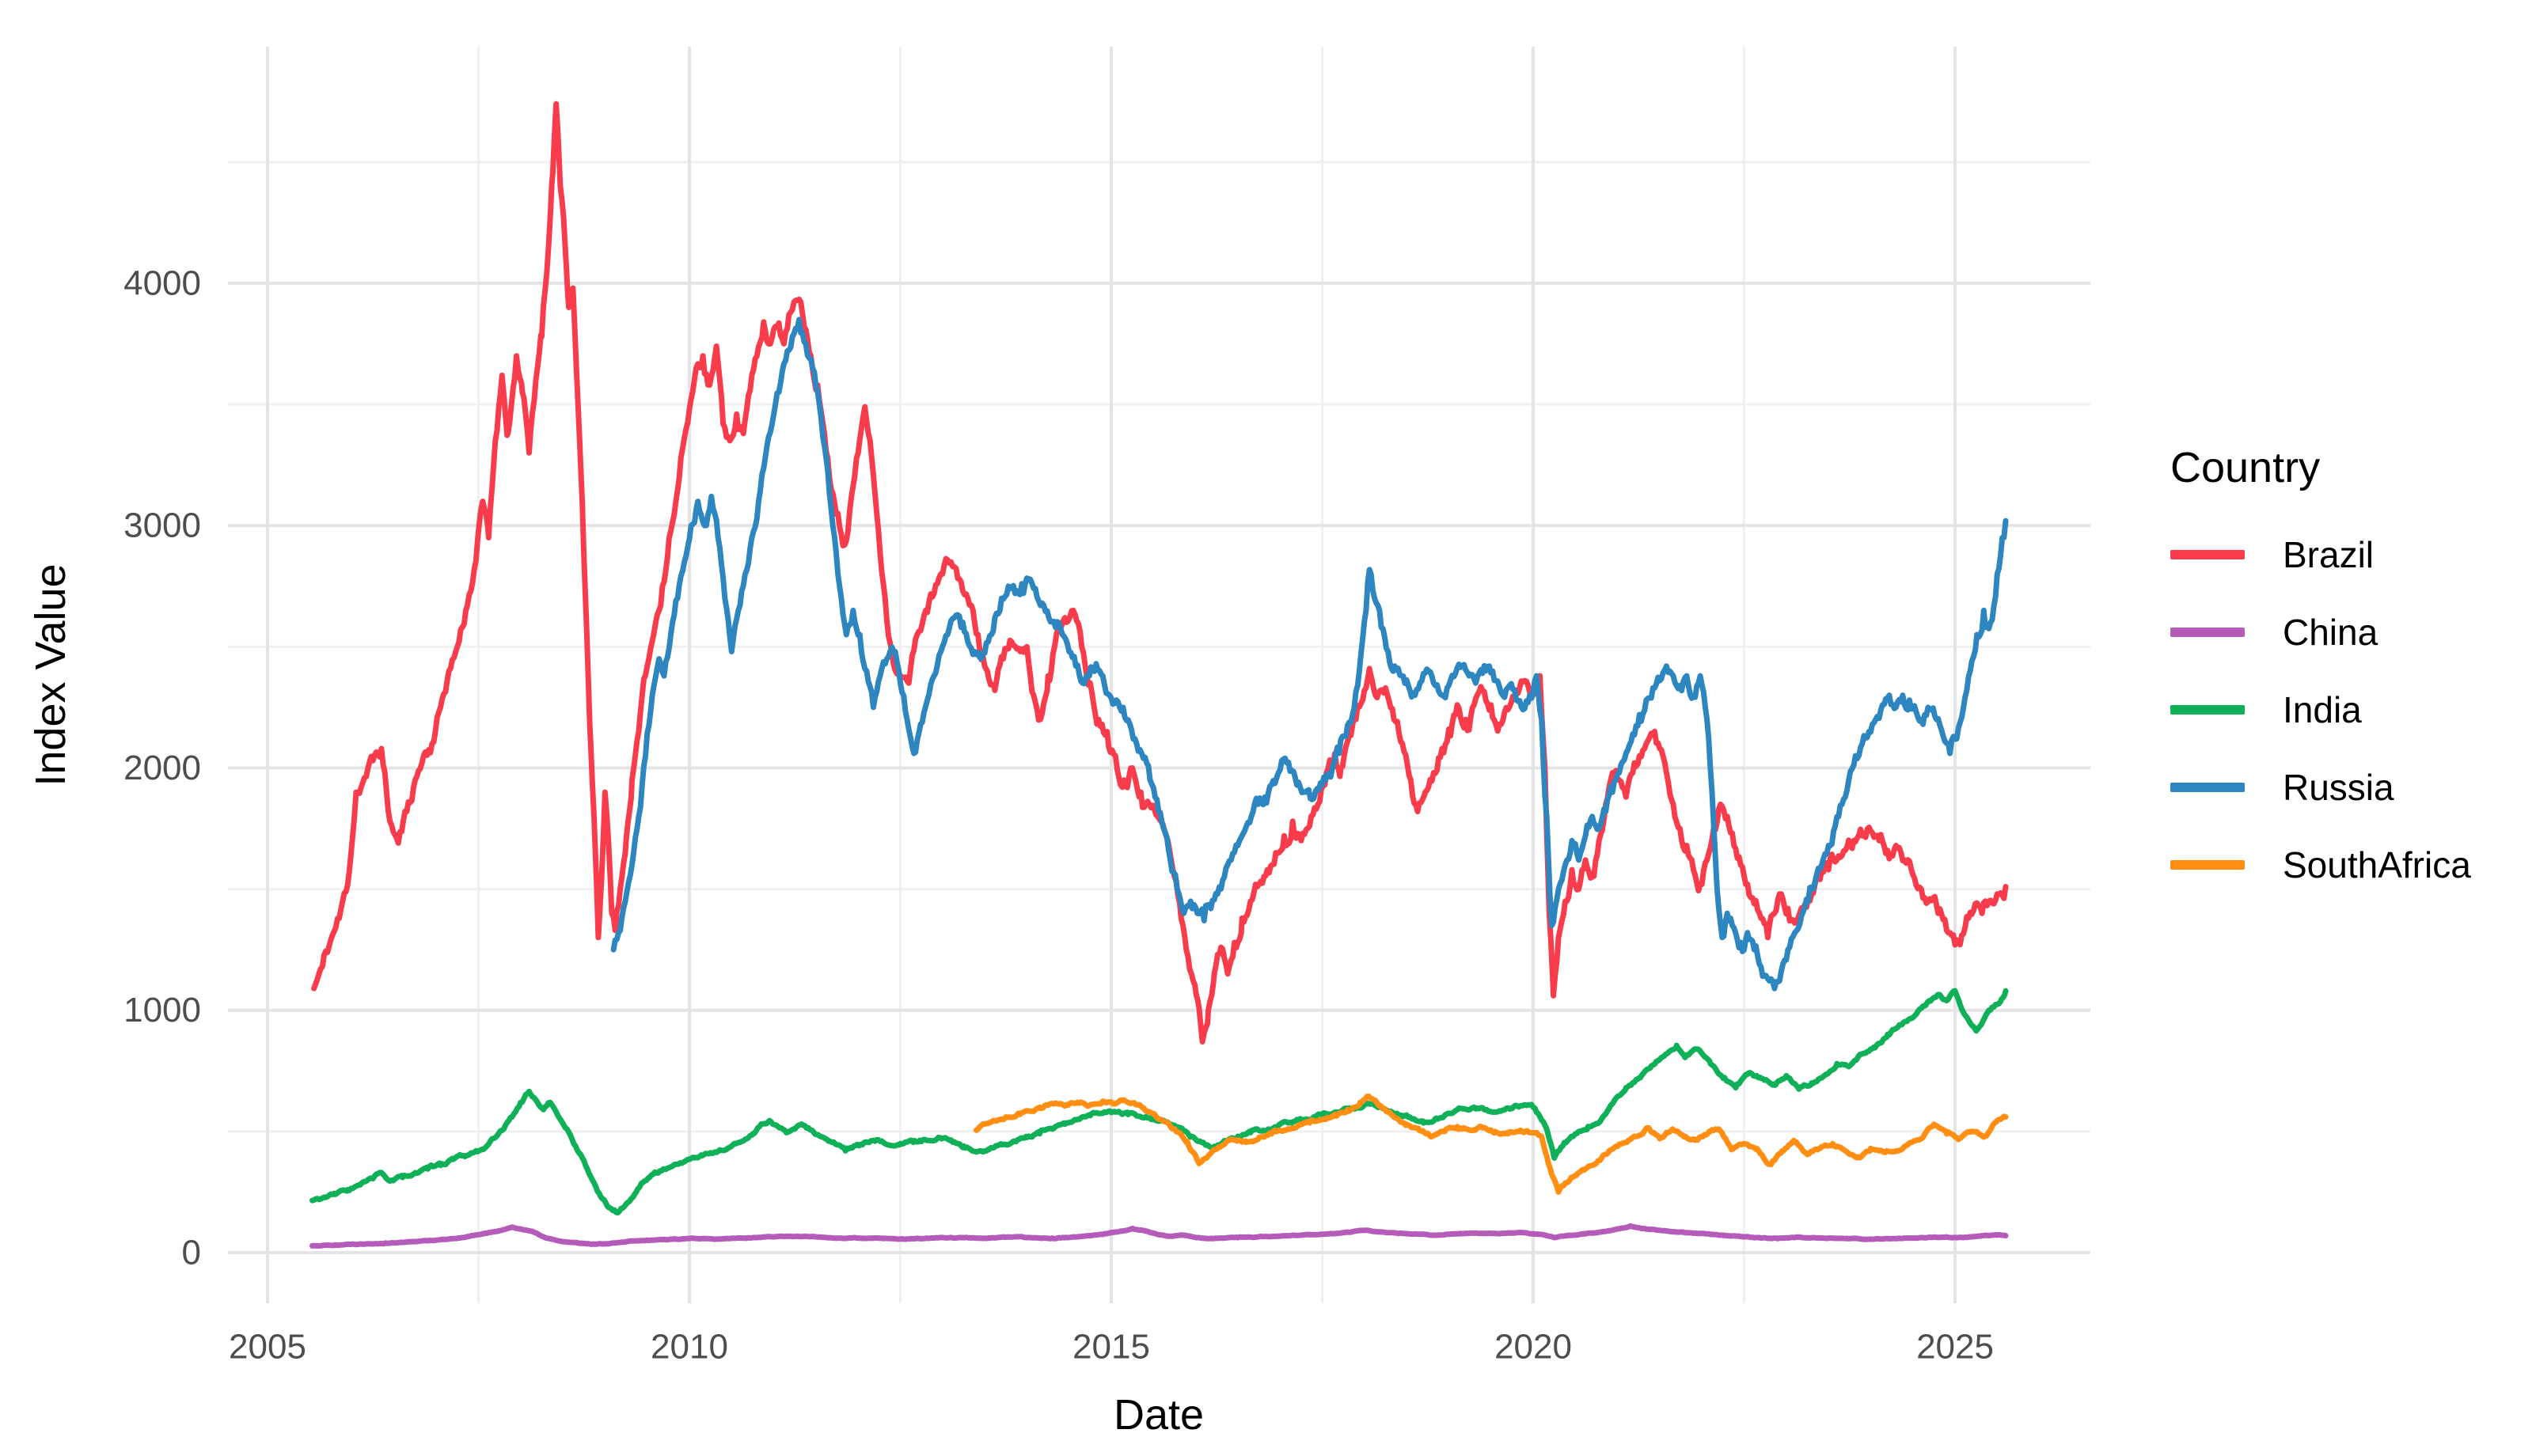  I want to click on legend-item-brazil: Brazil, so click(2320, 554).